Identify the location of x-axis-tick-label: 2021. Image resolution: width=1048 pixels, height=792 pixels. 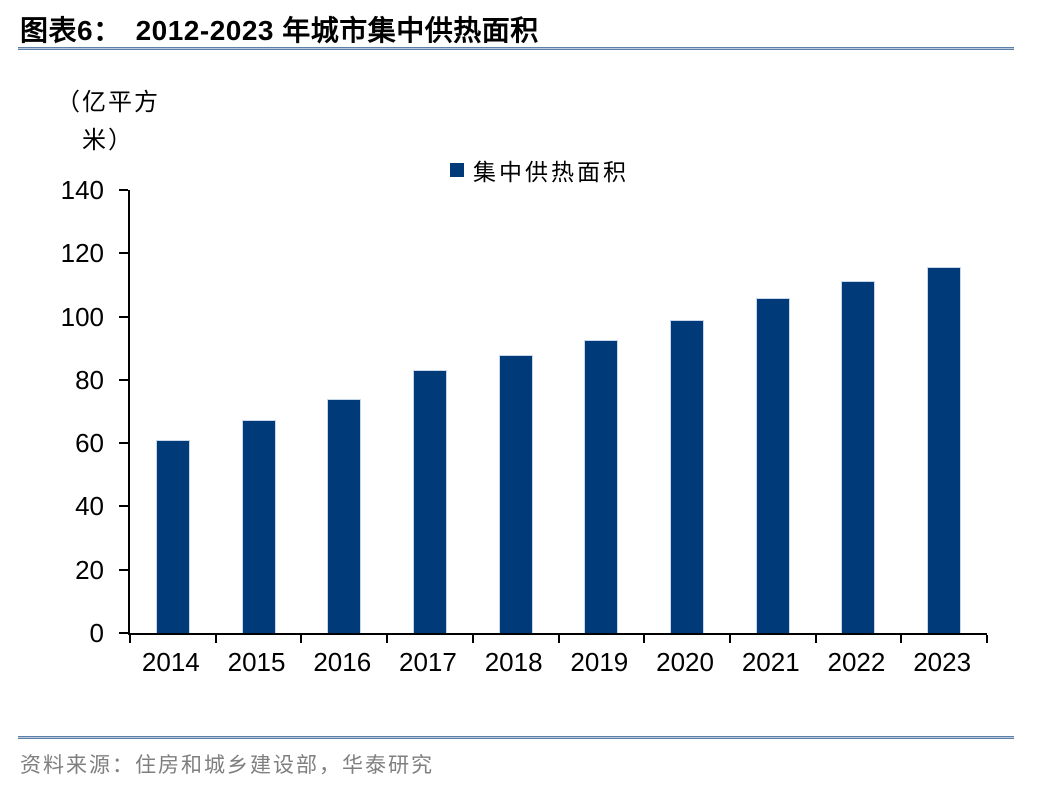
(770, 662).